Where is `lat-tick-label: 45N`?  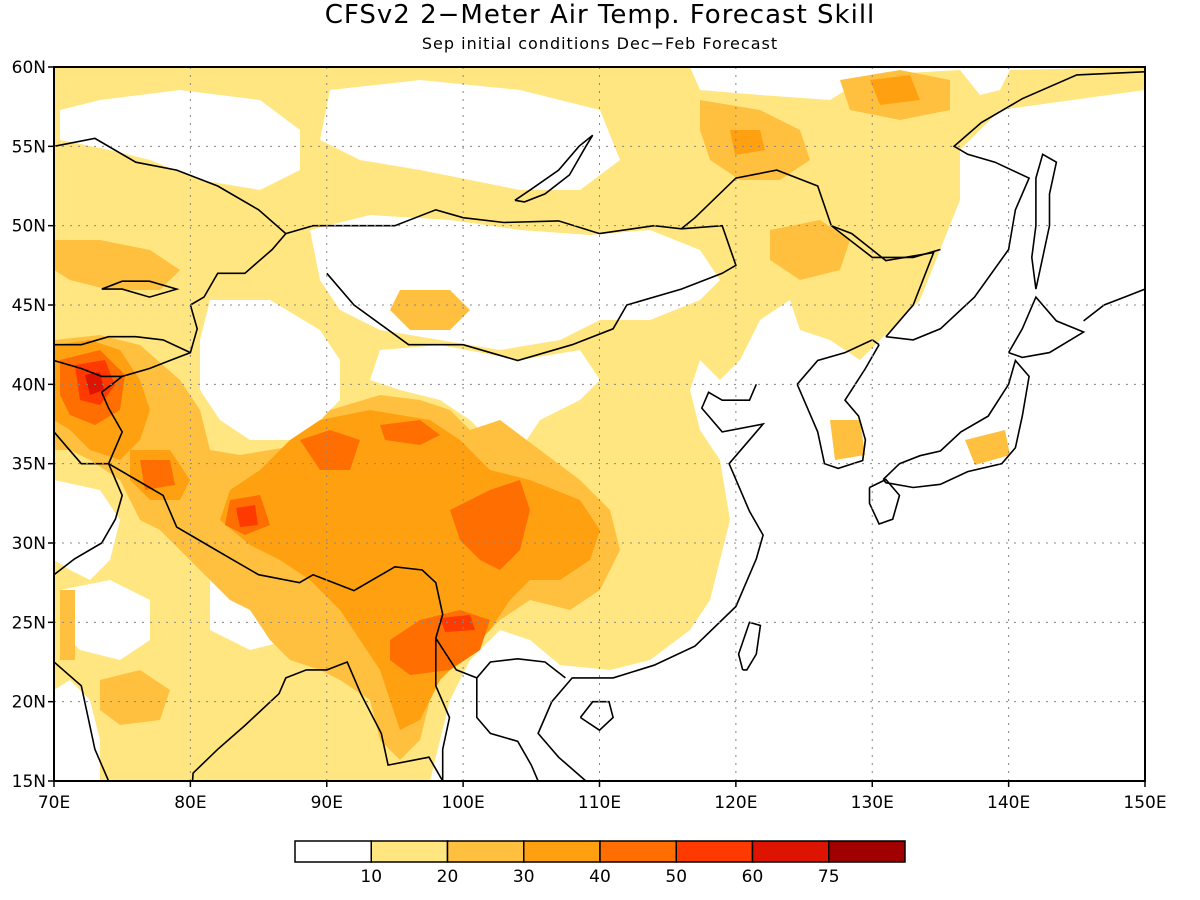 lat-tick-label: 45N is located at coordinates (29, 306).